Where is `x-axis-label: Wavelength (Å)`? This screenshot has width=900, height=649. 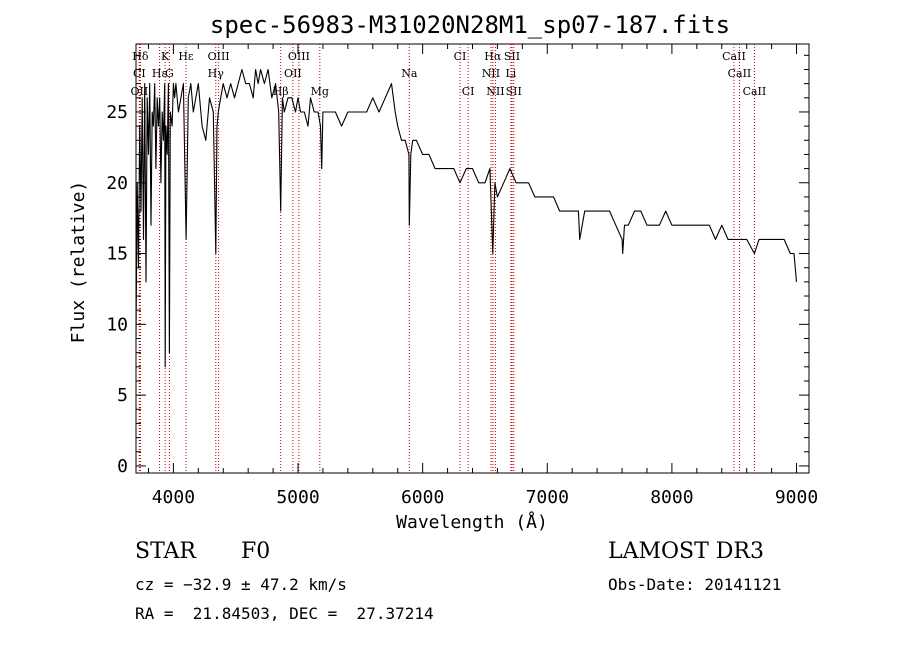 x-axis-label: Wavelength (Å) is located at coordinates (472, 522).